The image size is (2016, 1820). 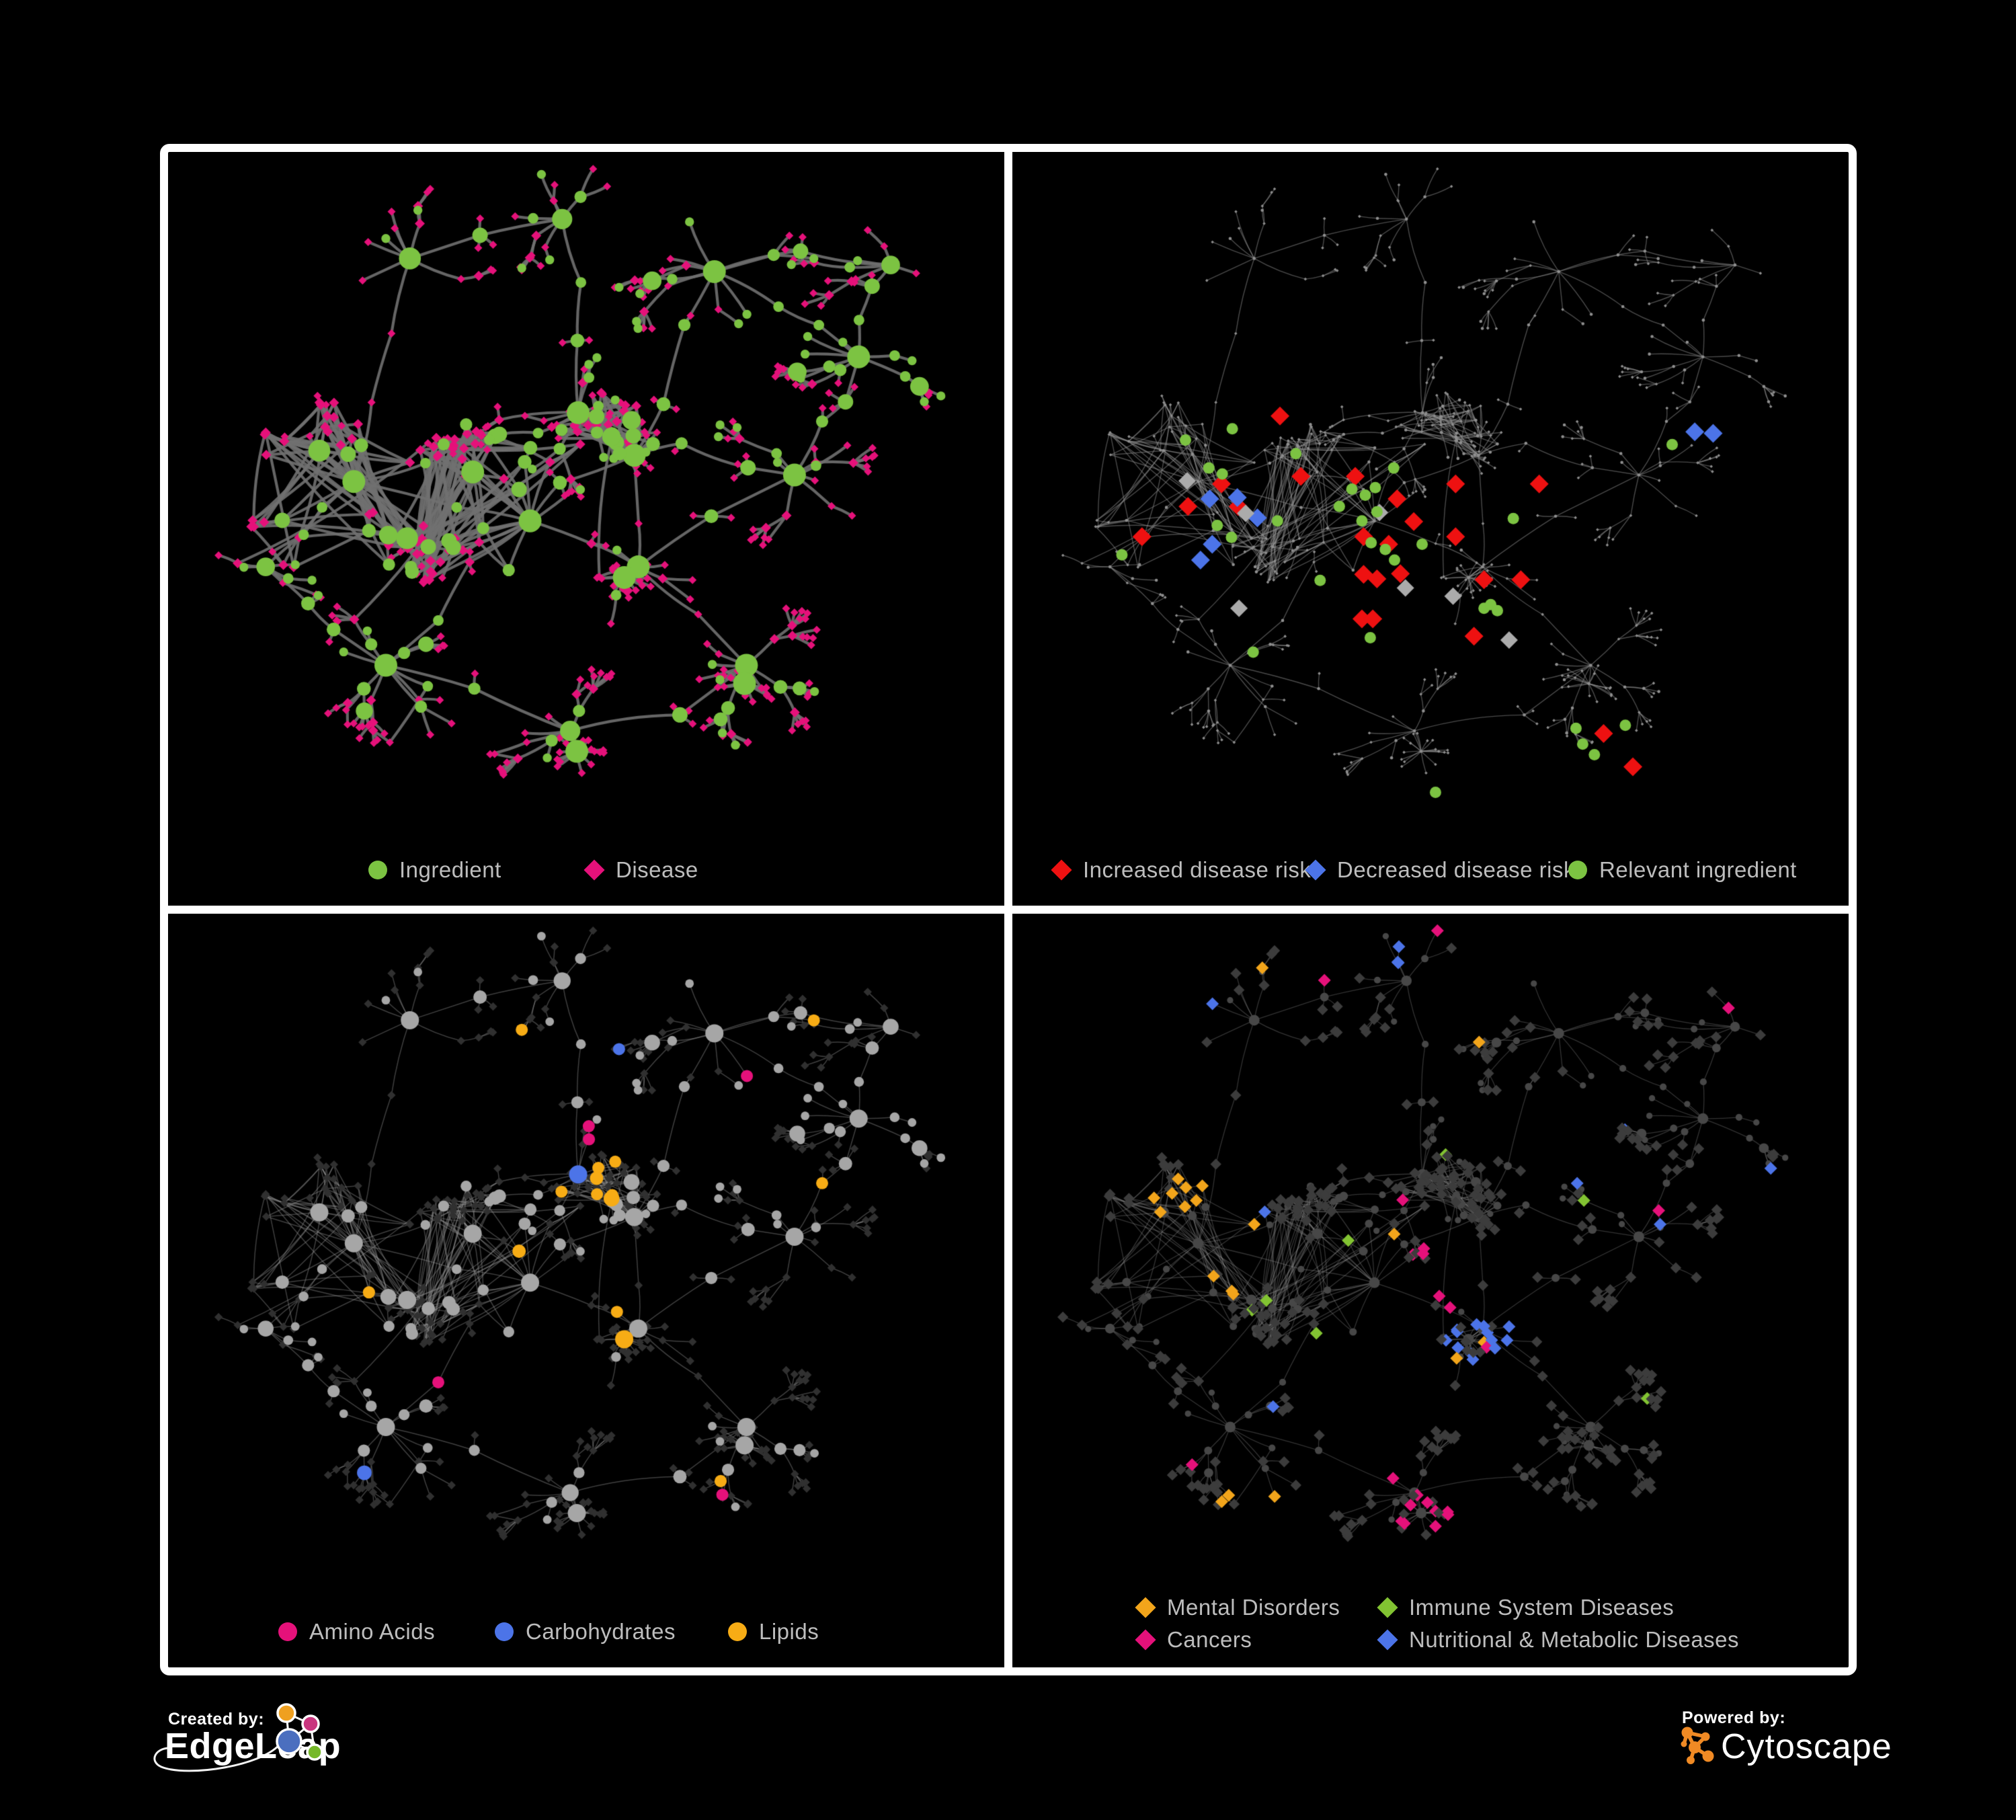 I want to click on legend-item: Disease, so click(x=640, y=869).